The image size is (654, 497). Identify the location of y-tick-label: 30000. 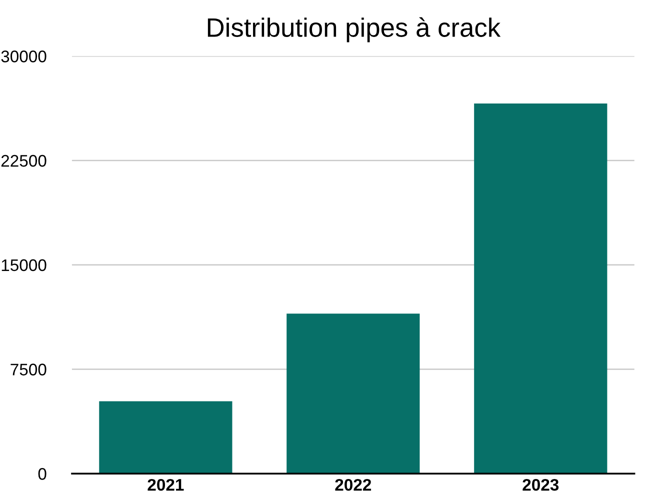
(23, 56).